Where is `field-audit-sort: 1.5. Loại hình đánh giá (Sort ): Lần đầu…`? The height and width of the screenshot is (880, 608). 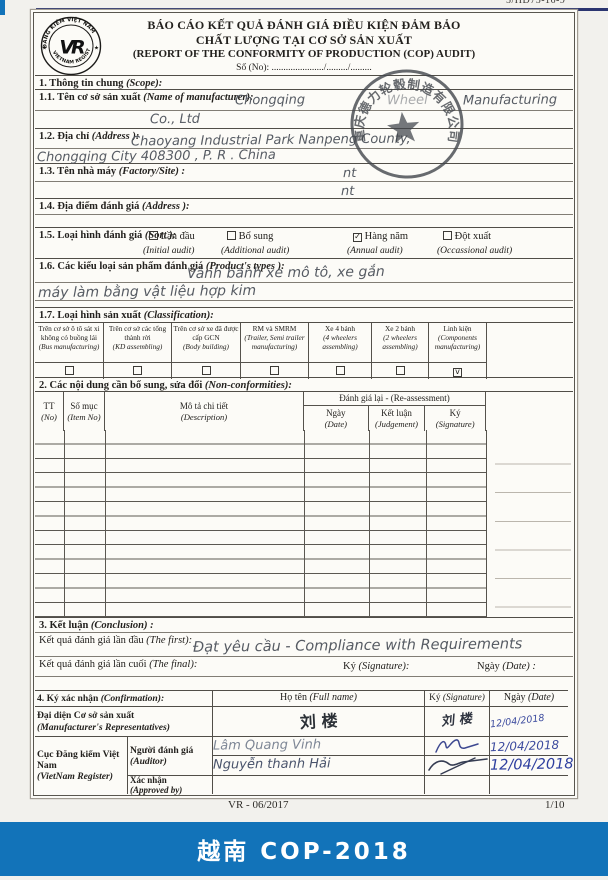 field-audit-sort: 1.5. Loại hình đánh giá (Sort ): Lần đầu… is located at coordinates (304, 242).